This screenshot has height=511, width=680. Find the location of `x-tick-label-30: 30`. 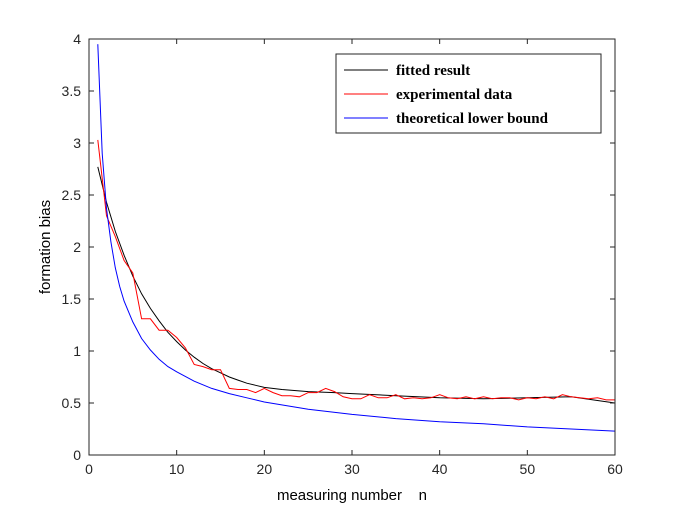

x-tick-label-30: 30 is located at coordinates (352, 469).